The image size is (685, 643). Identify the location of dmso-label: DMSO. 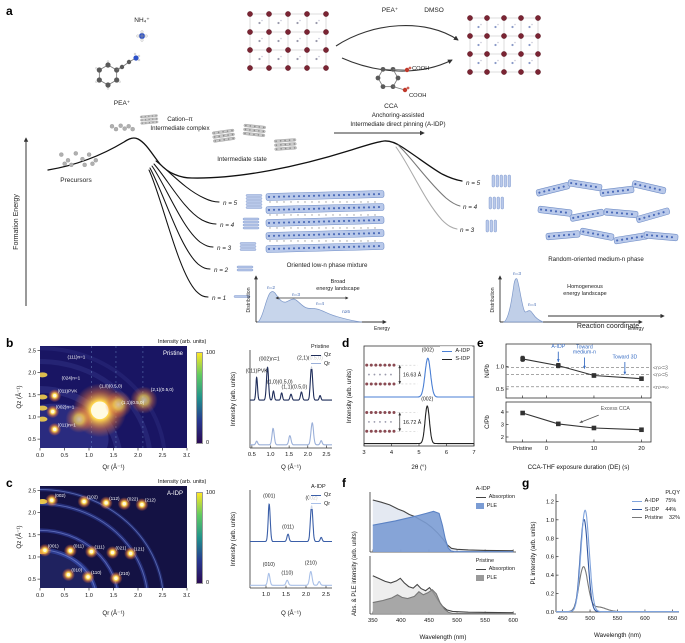
(434, 10).